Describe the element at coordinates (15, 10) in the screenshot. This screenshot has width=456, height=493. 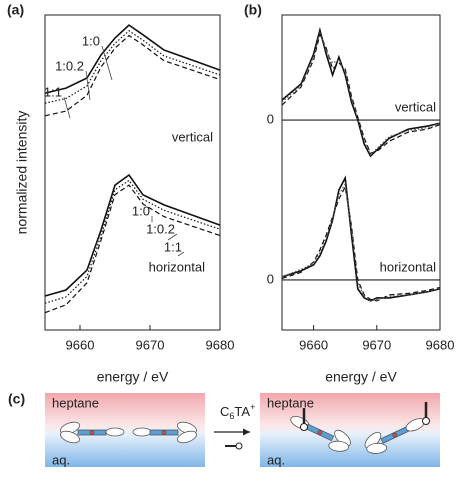
I see `panel-label: (a)` at that location.